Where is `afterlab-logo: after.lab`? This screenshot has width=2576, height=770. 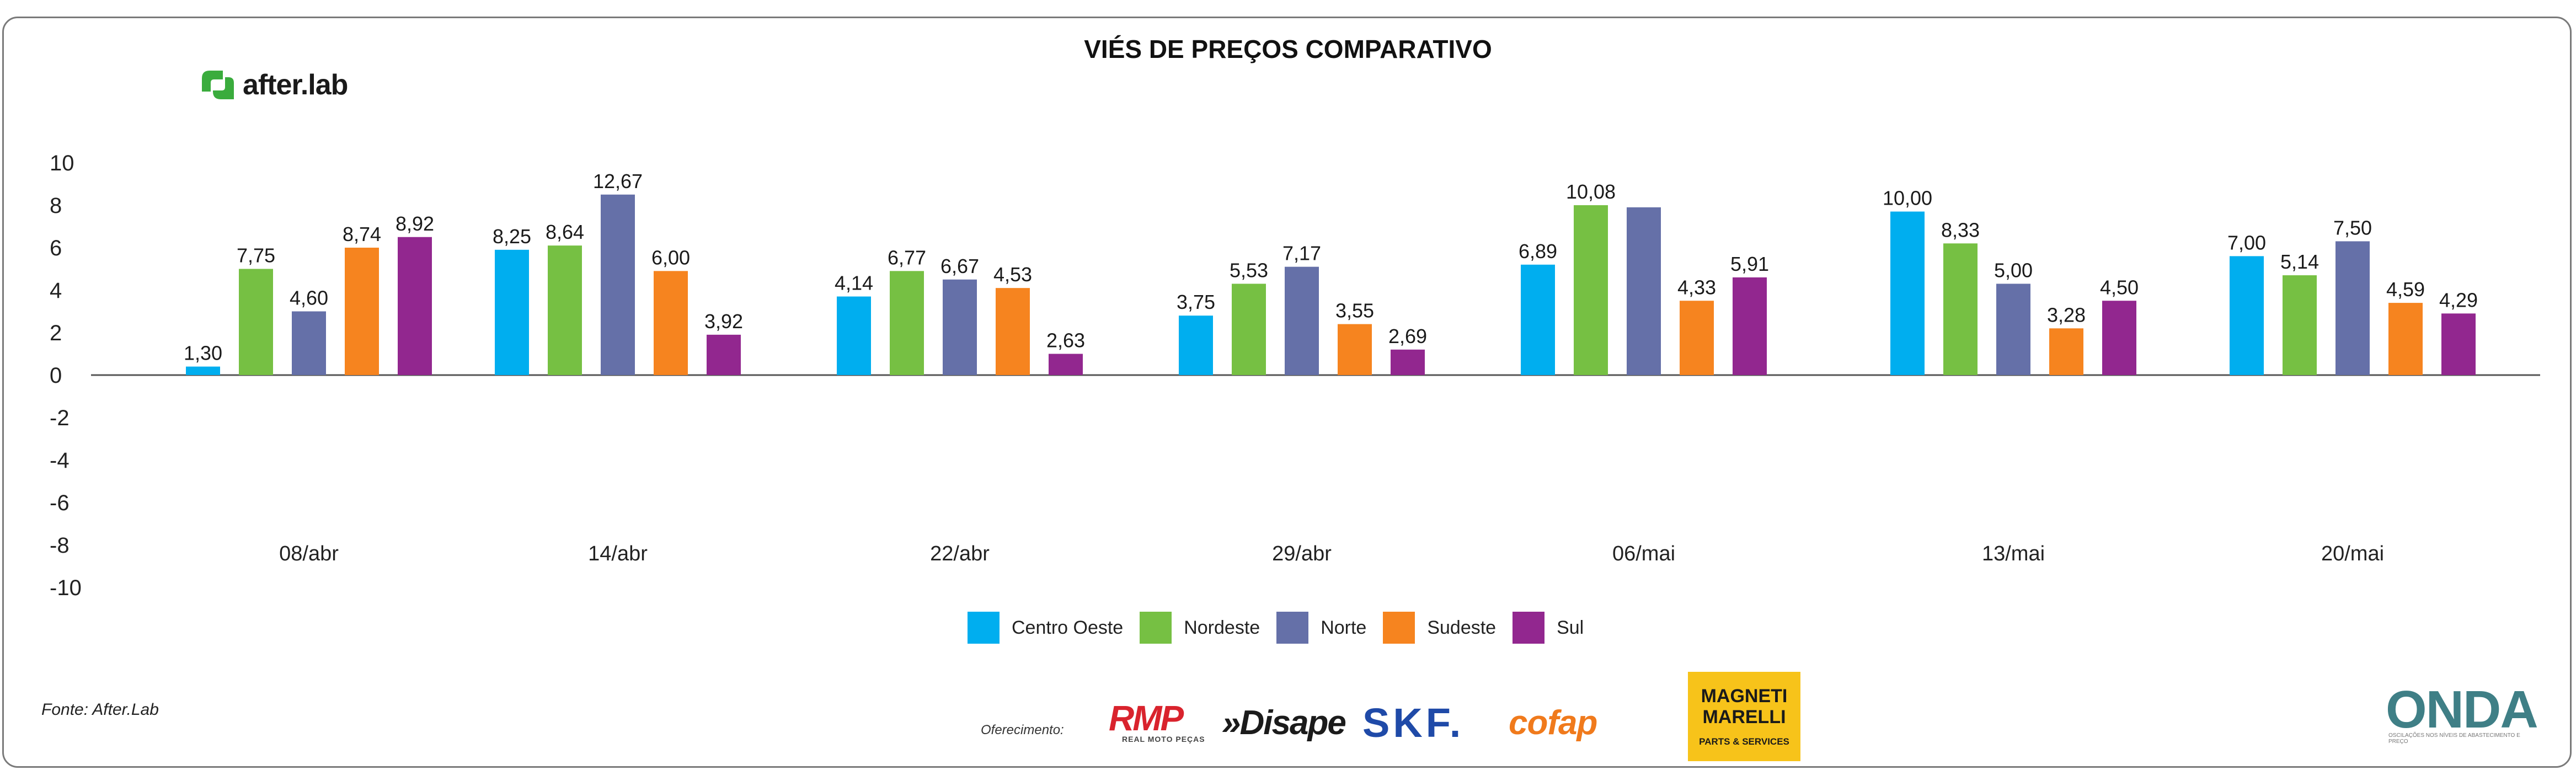
afterlab-logo: after.lab is located at coordinates (273, 85).